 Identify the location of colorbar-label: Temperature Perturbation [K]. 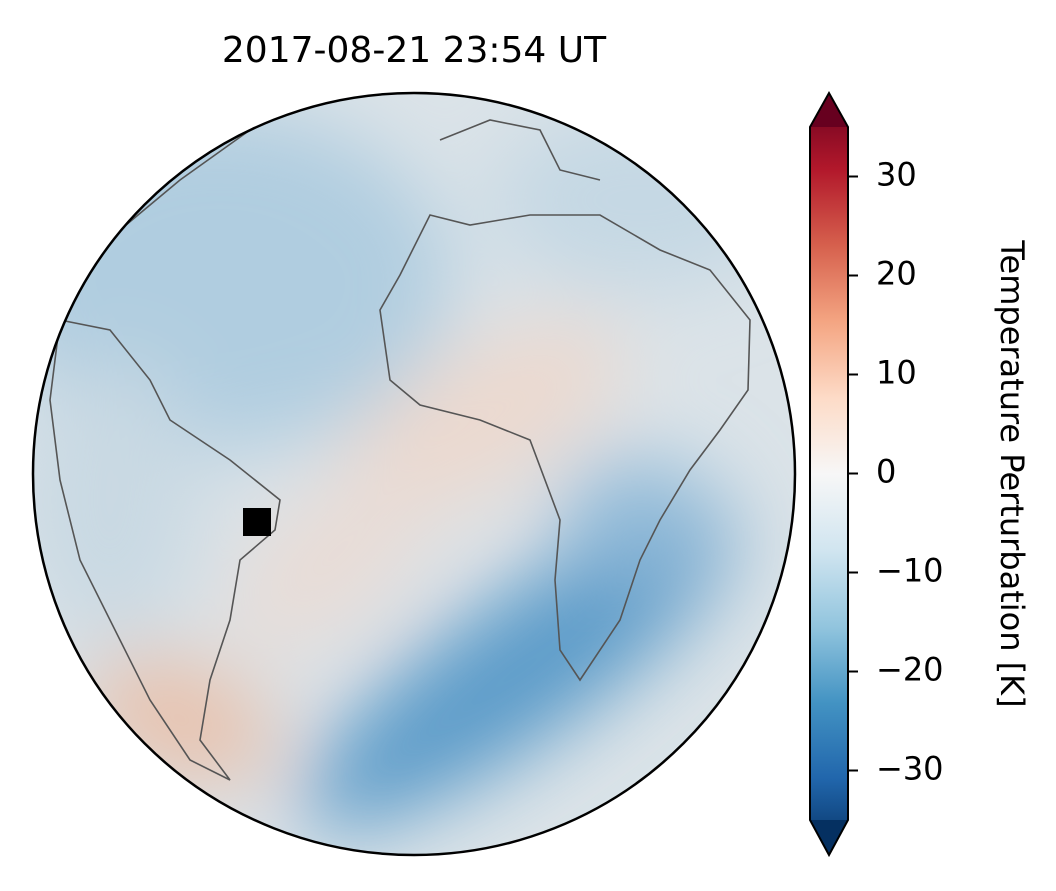
(1012, 473).